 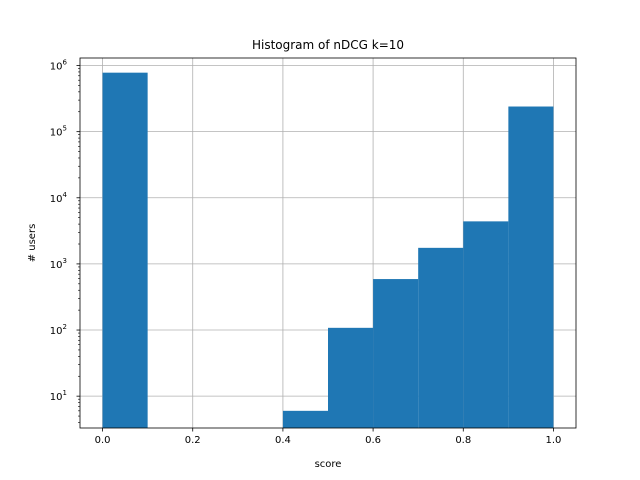 I want to click on x-axis-label: score, so click(x=328, y=464).